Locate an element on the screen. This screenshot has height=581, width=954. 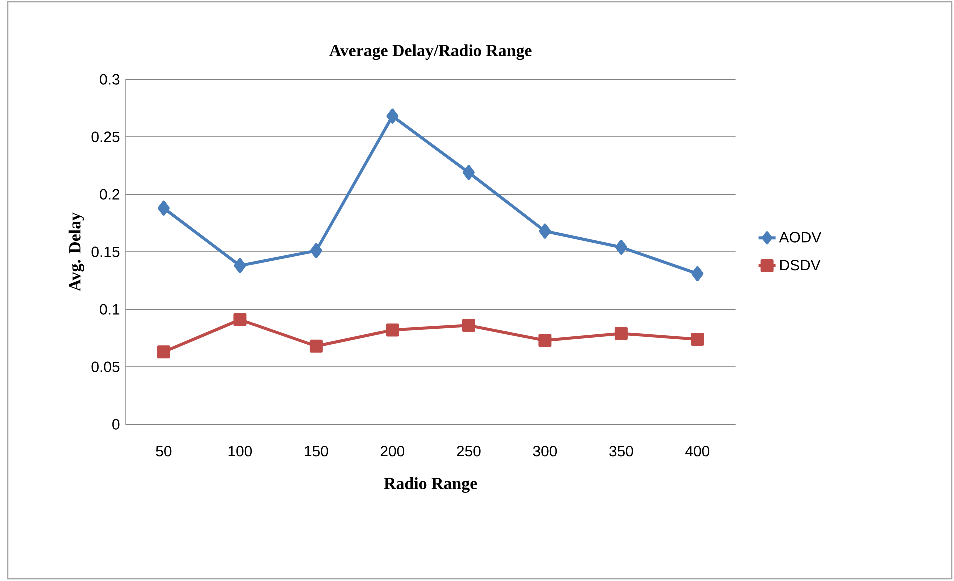
x-tick-label: 200 is located at coordinates (392, 451).